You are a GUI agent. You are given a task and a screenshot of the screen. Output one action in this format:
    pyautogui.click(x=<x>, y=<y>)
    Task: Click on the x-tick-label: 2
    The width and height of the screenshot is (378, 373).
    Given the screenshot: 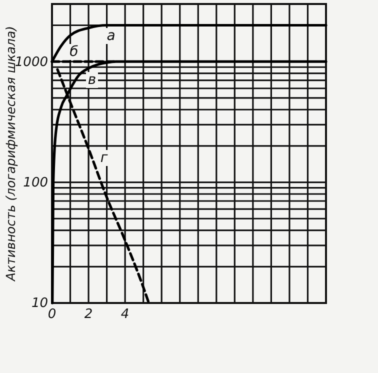 What is the action you would take?
    pyautogui.click(x=88, y=314)
    